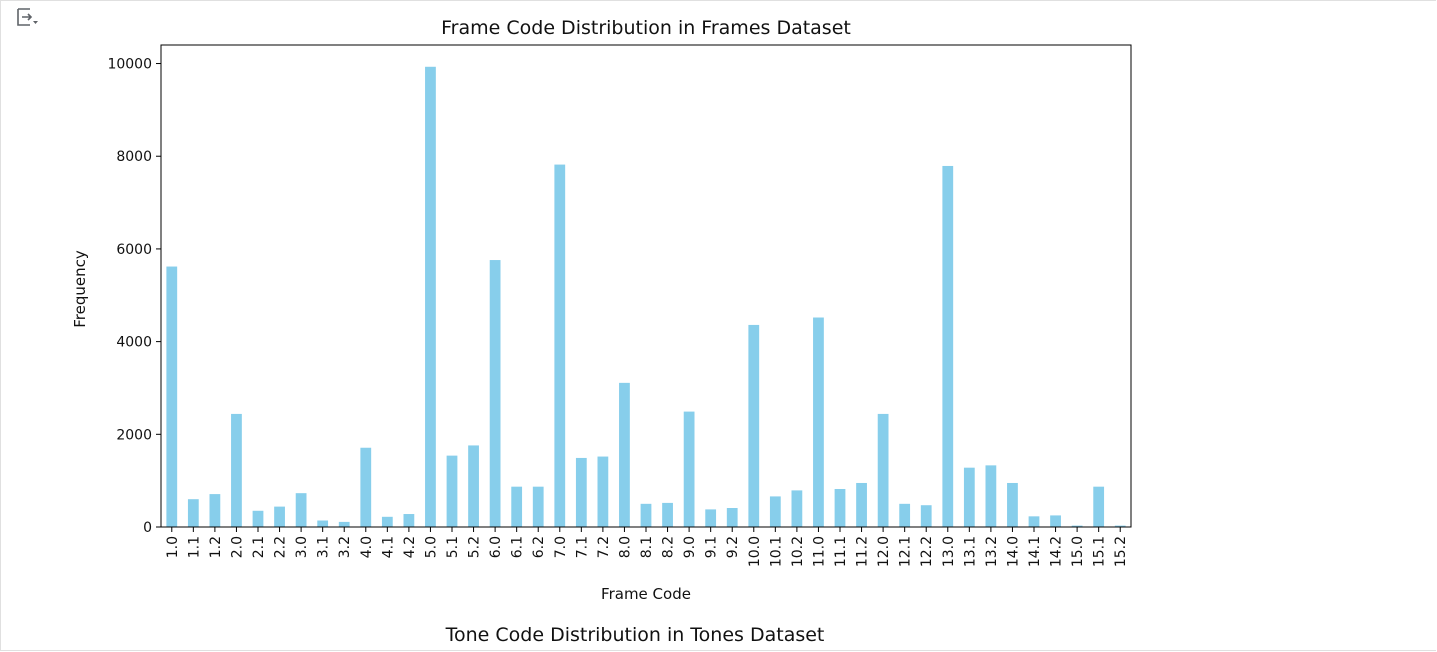  What do you see at coordinates (992, 551) in the screenshot?
I see `x-tick-label-13.2: 13.2` at bounding box center [992, 551].